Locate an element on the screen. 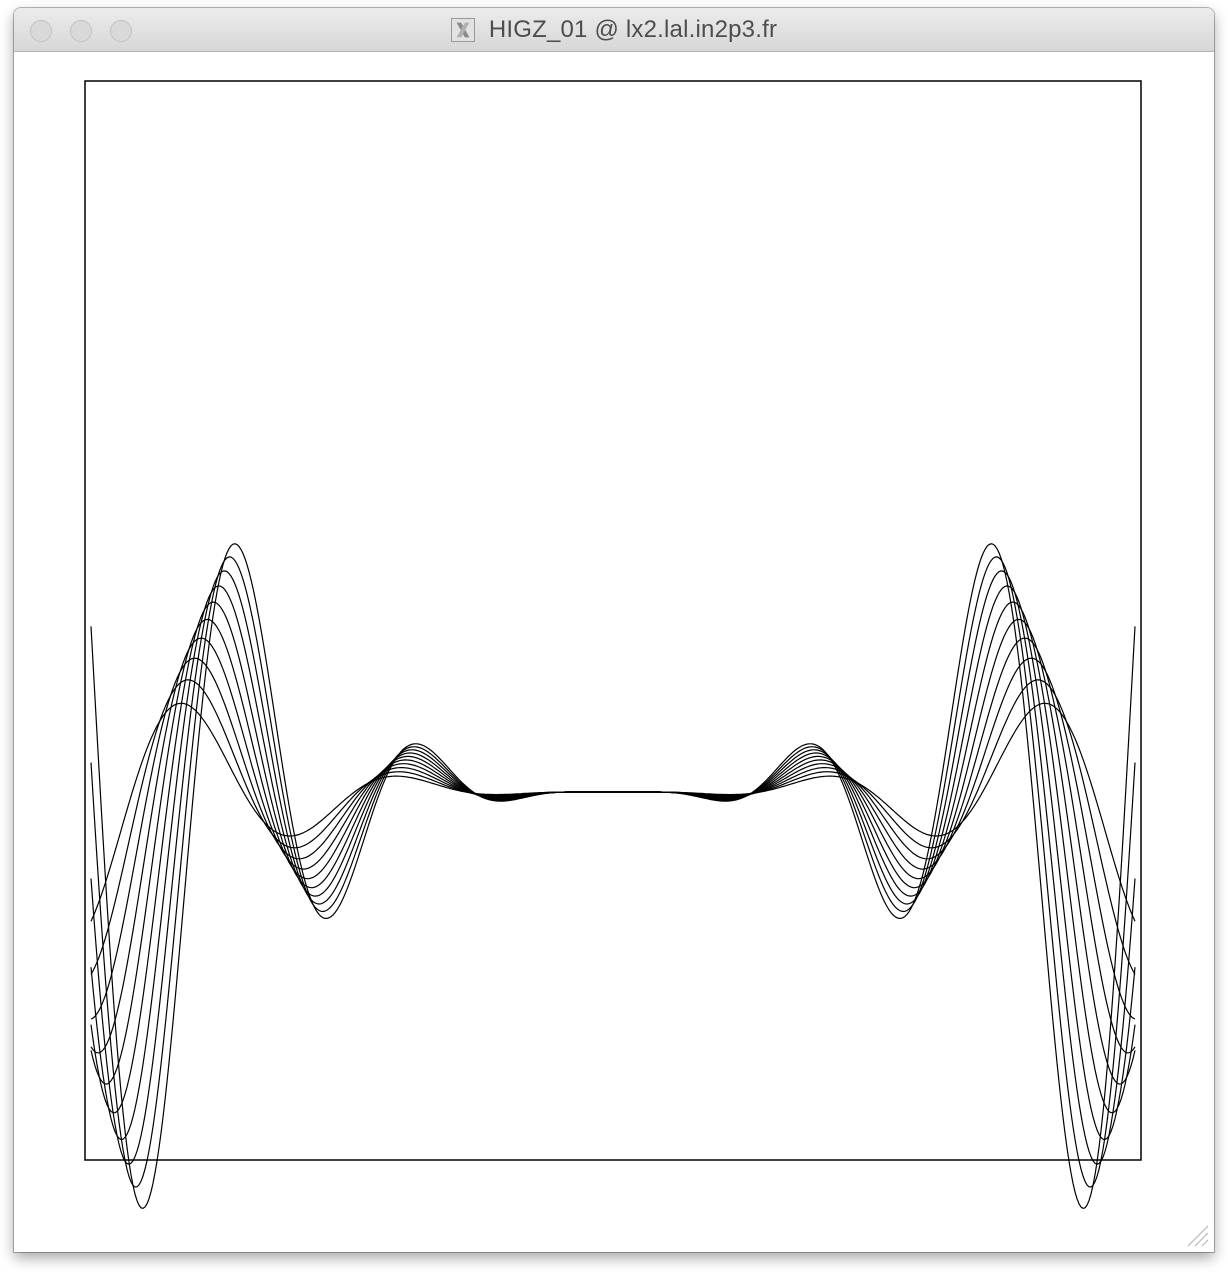 The width and height of the screenshot is (1228, 1272). title-wrap: HIGZ_01 @ lx2.lal.in2p3.fr is located at coordinates (614, 30).